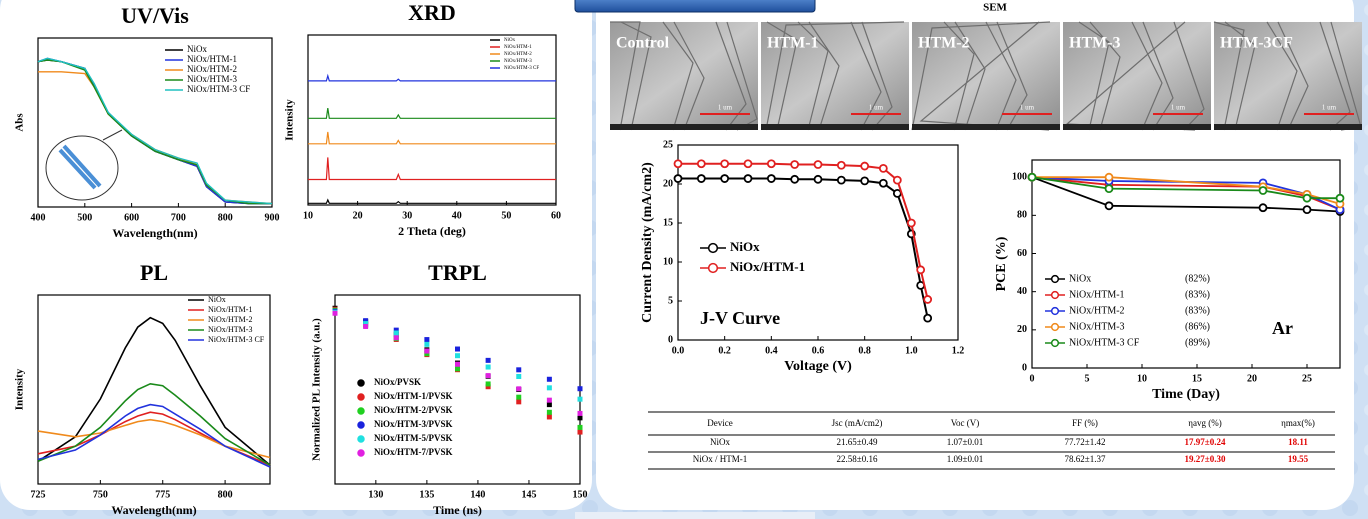  Describe the element at coordinates (668, 222) in the screenshot. I see `y-tick-label: 15` at that location.